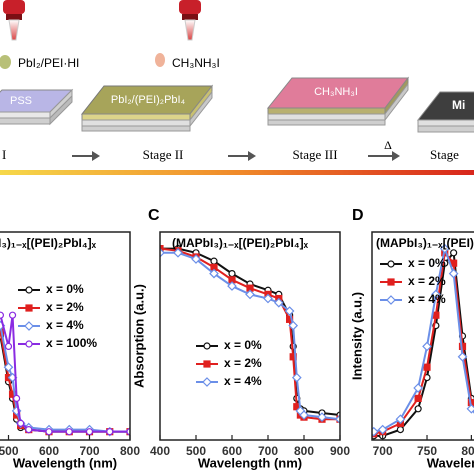 This screenshot has width=474, height=474. Describe the element at coordinates (314, 154) in the screenshot. I see `stage-label: Stage III` at that location.